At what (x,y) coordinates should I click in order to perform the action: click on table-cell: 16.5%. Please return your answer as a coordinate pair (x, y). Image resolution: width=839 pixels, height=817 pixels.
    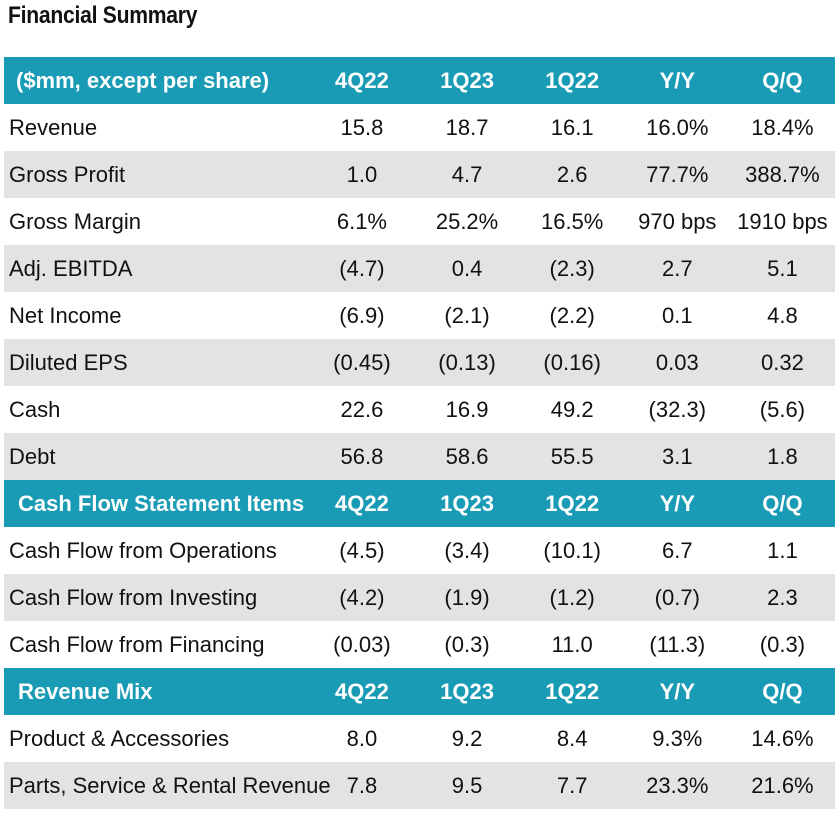
    Looking at the image, I should click on (572, 221).